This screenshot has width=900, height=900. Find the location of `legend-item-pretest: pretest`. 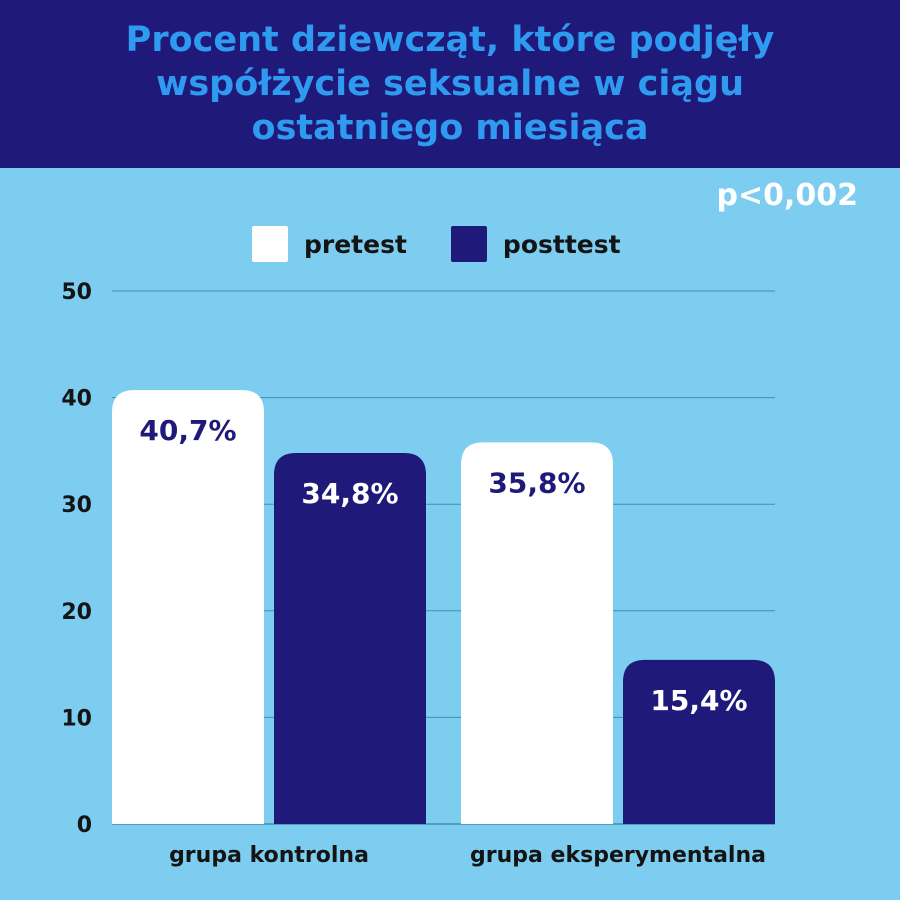

legend-item-pretest: pretest is located at coordinates (329, 244).